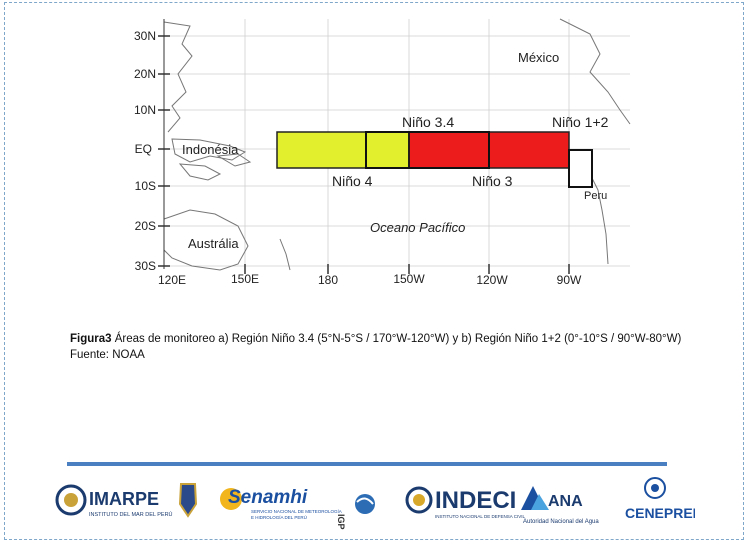  I want to click on imarpe-logo: IMARPE INSTITUTO DEL MAR DEL PERÚ, so click(114, 501).